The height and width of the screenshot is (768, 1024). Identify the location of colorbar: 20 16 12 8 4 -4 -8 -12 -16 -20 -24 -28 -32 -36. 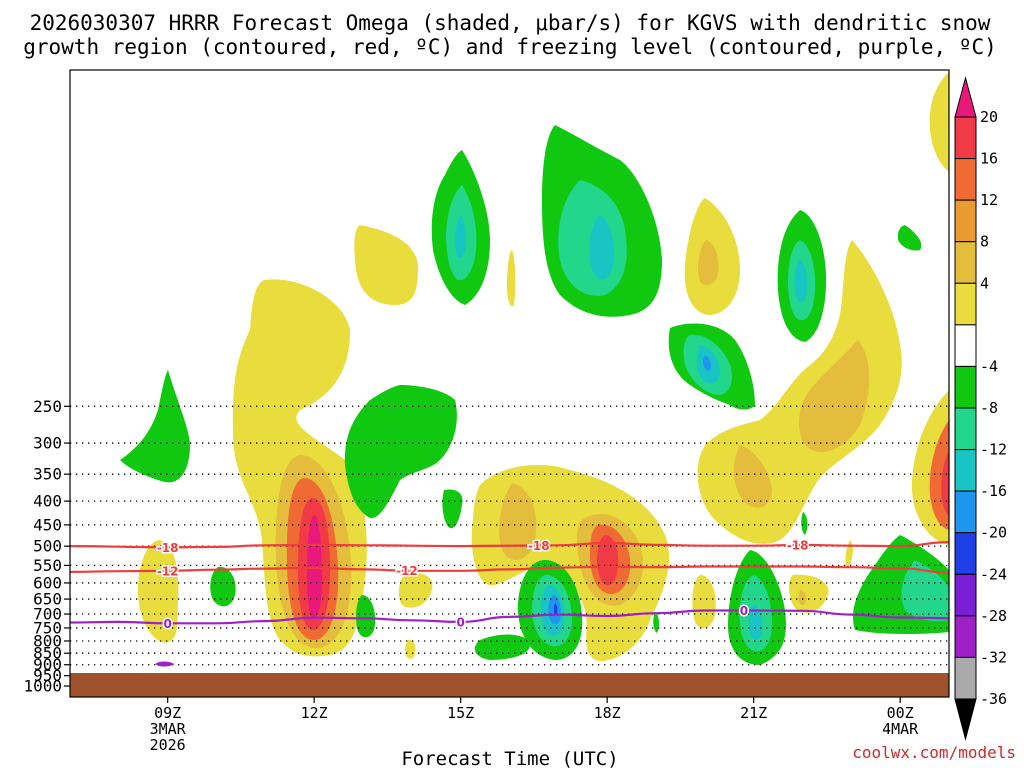
(980, 408).